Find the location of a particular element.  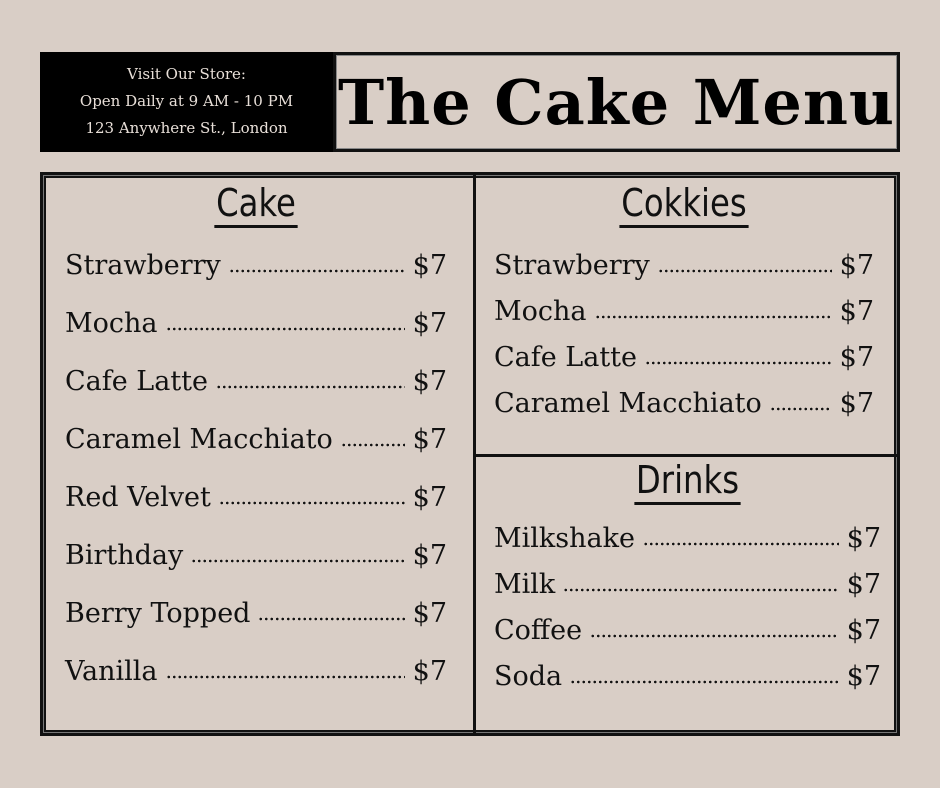

horizontal-divider is located at coordinates (686, 455).